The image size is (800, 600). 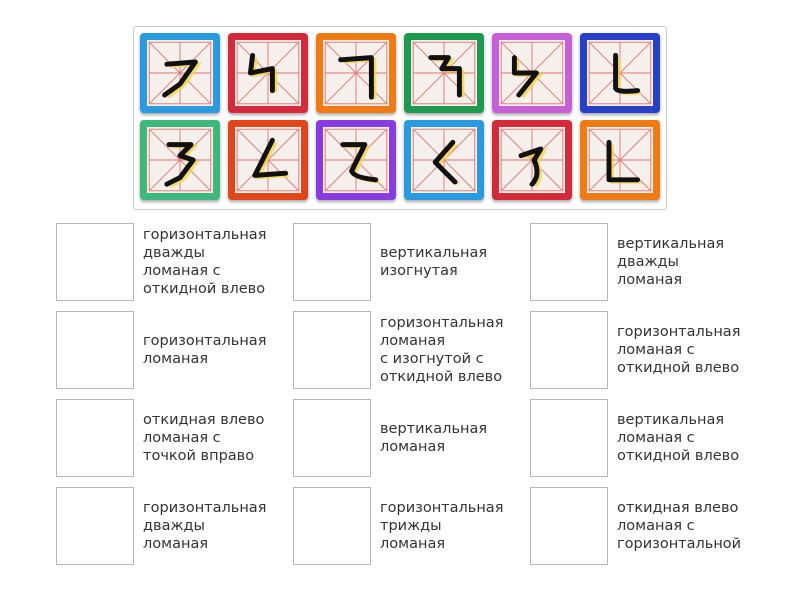 I want to click on stroke-tile-horizontal-turn-left-falling, so click(x=180, y=73).